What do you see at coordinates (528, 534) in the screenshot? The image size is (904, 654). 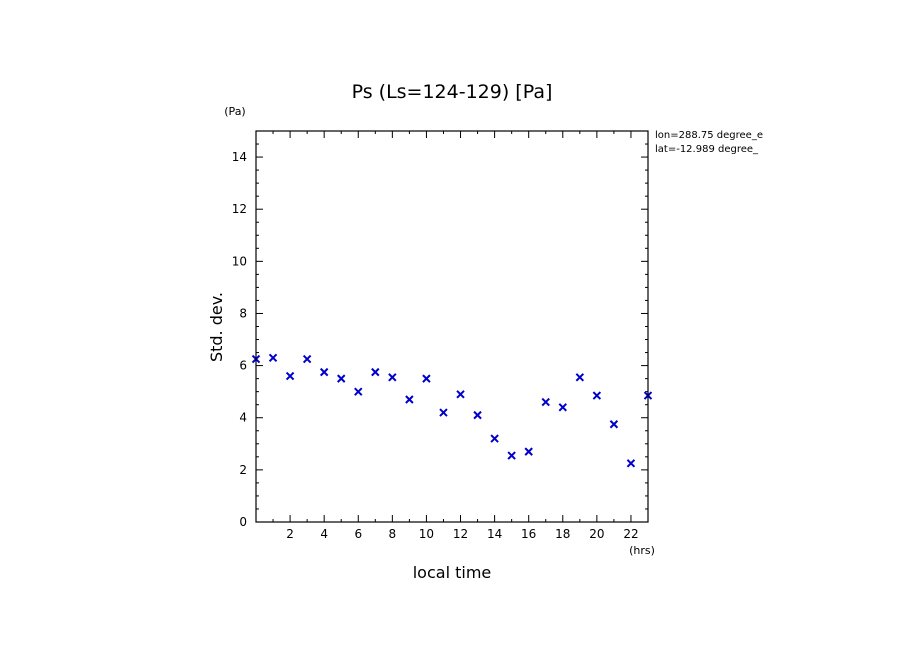 I see `x-tick-label: 16` at bounding box center [528, 534].